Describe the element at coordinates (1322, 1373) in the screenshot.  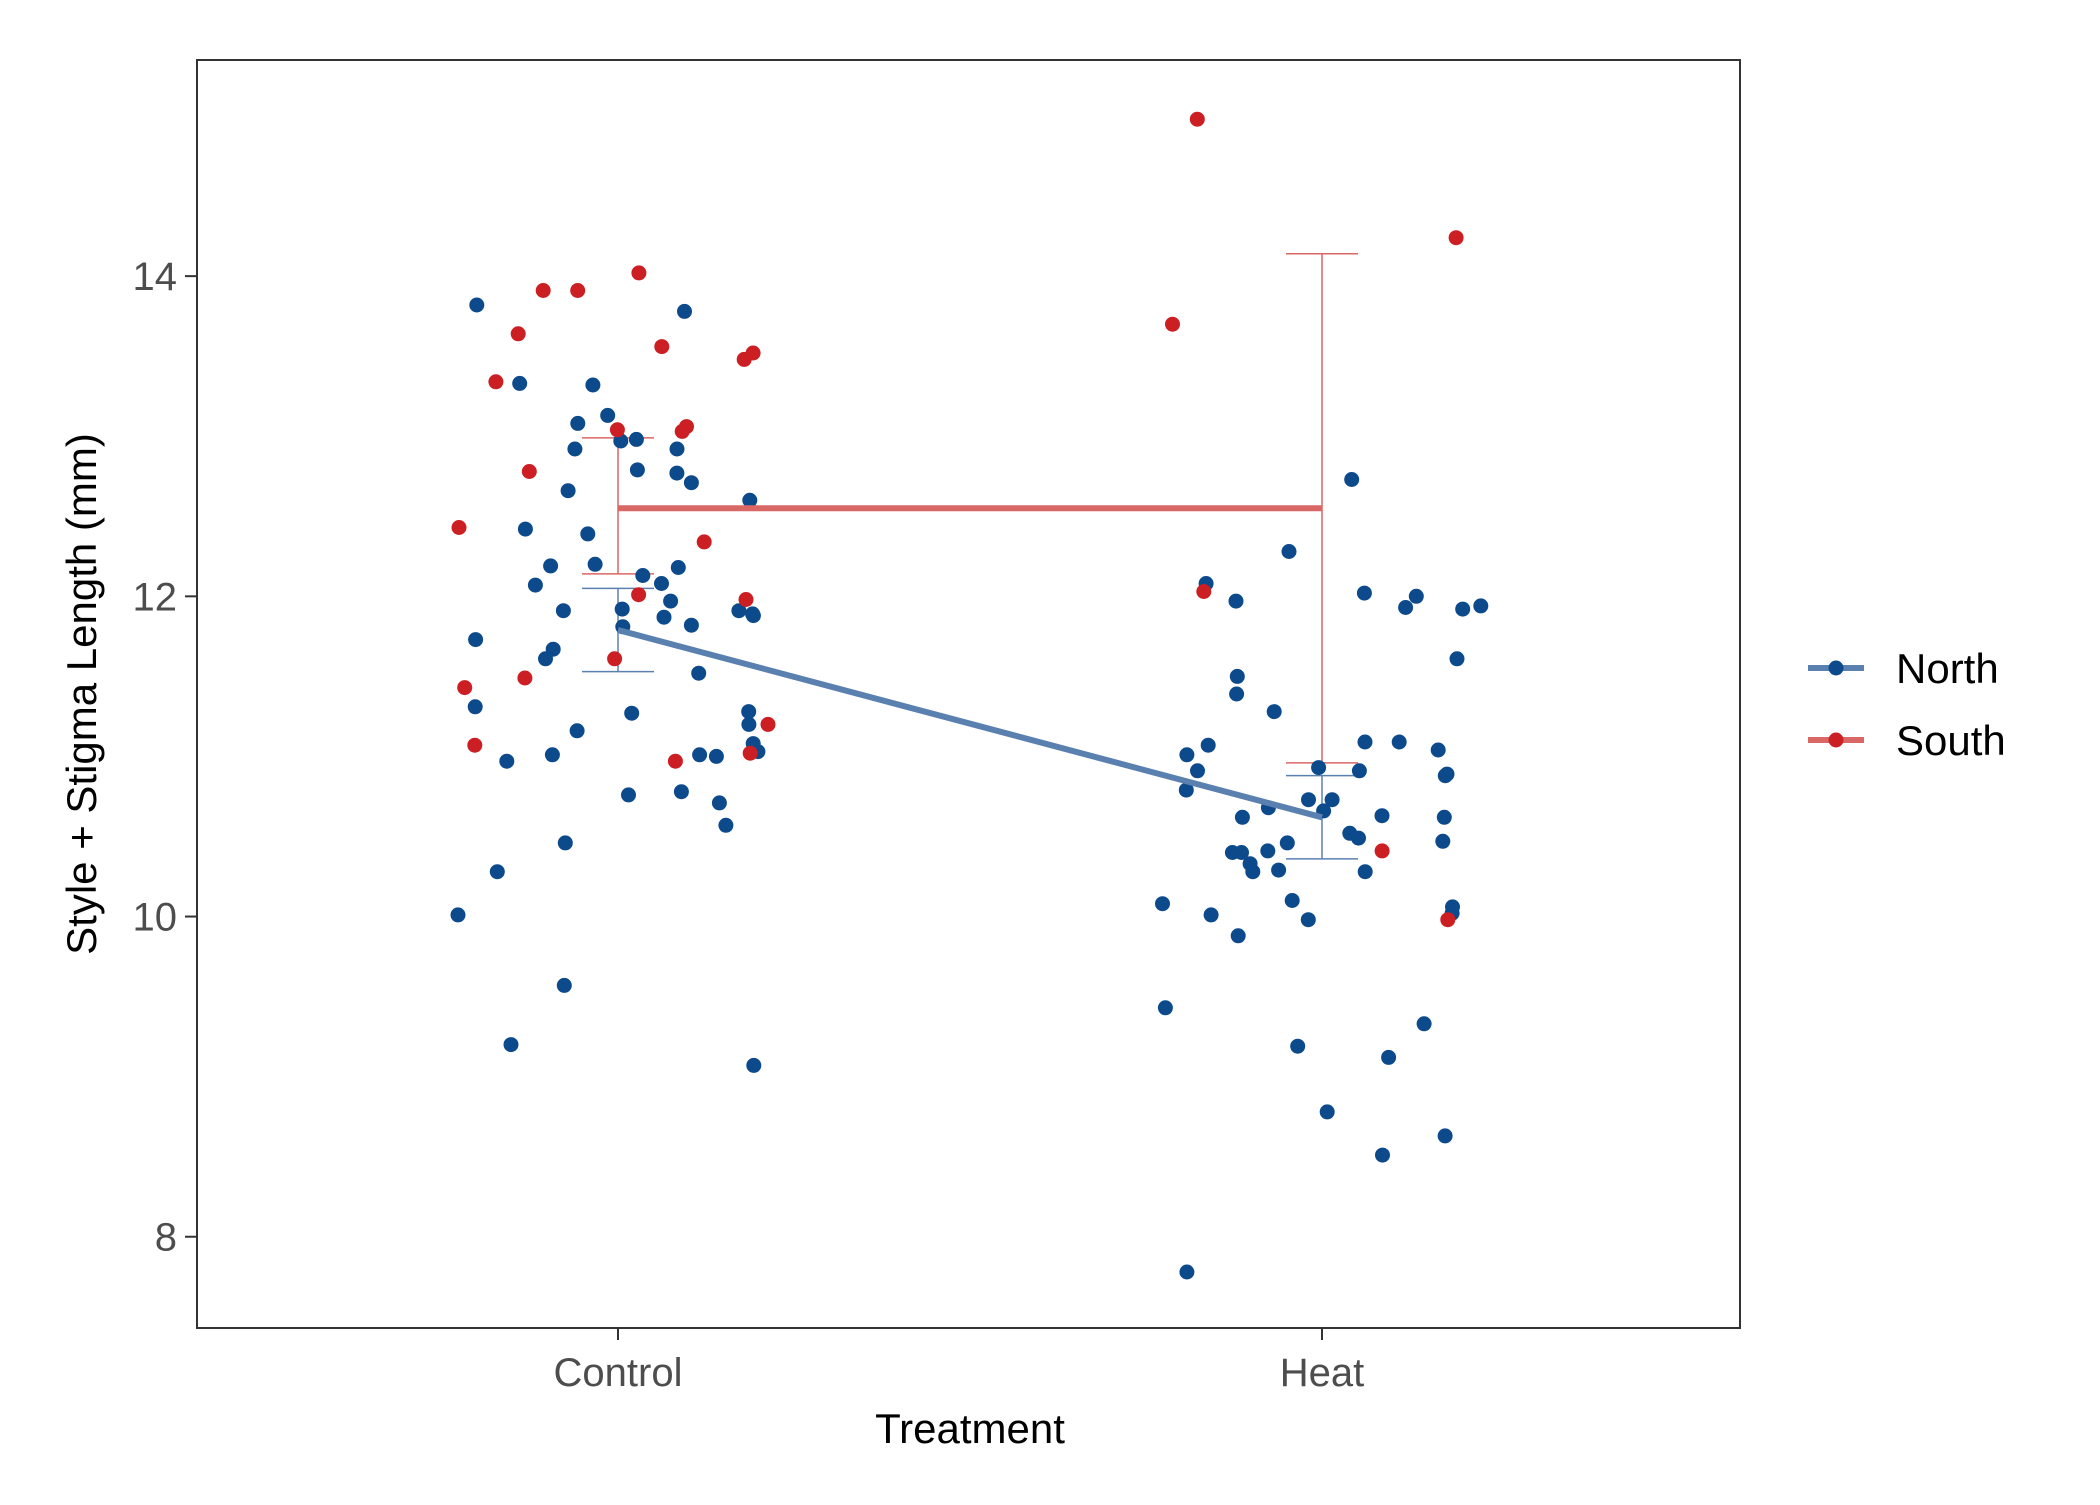
I see `x-tick-label: Heat` at that location.